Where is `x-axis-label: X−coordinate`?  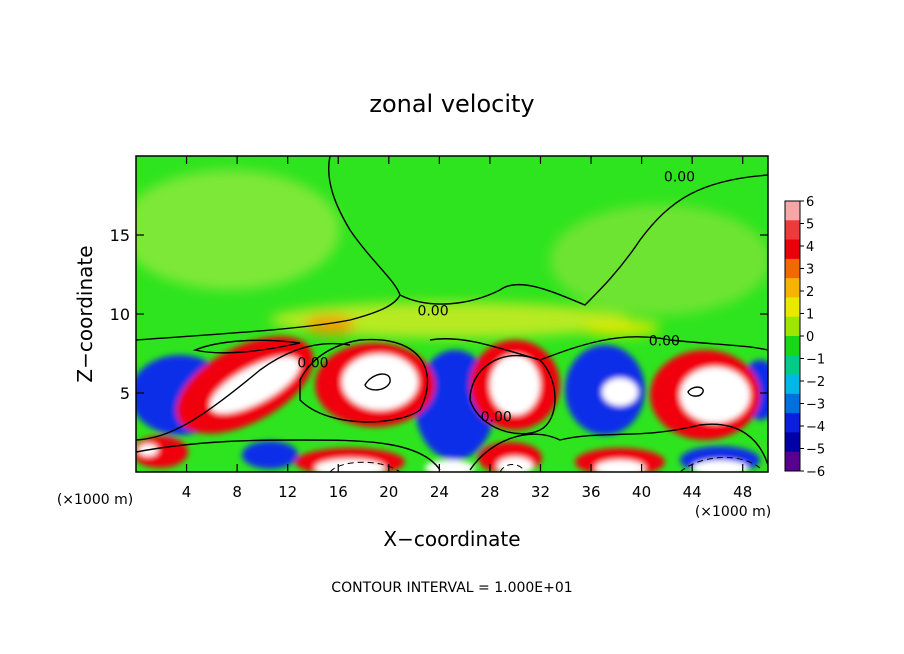
x-axis-label: X−coordinate is located at coordinates (451, 539).